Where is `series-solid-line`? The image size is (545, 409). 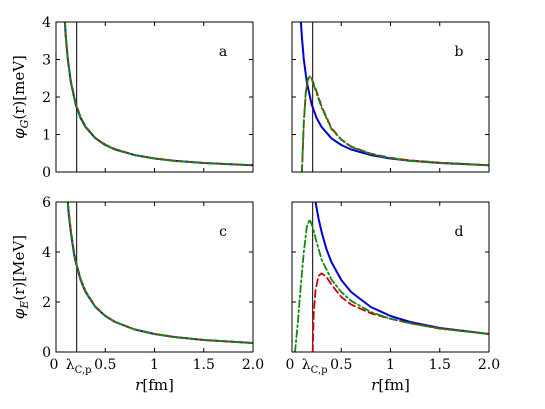
series-solid-line is located at coordinates (401, 268).